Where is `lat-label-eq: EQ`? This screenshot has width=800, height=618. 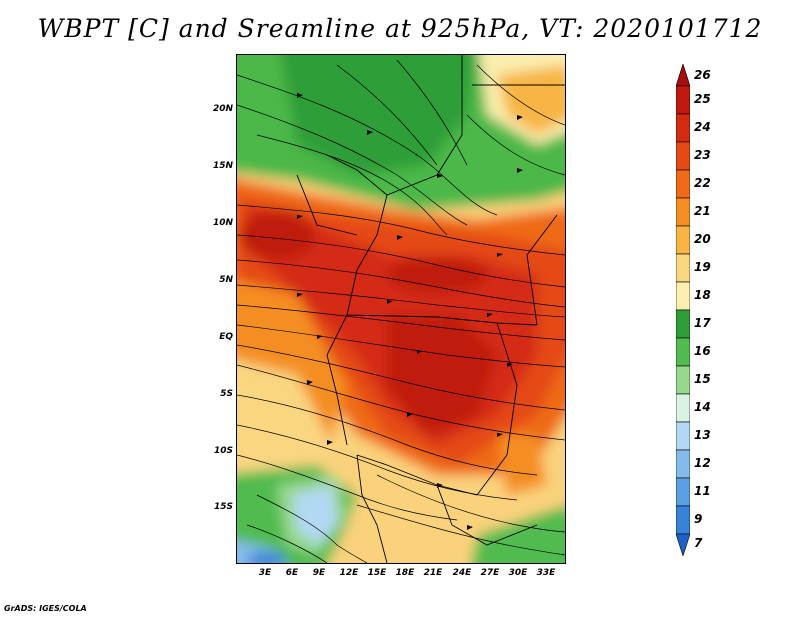
lat-label-eq: EQ is located at coordinates (226, 337).